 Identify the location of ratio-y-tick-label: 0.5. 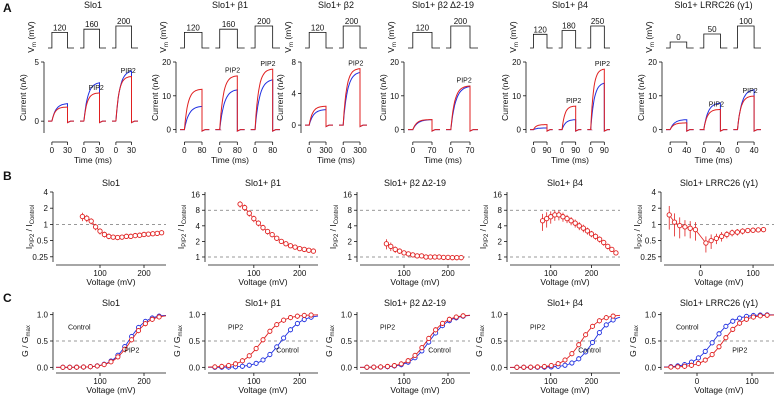
(43, 241).